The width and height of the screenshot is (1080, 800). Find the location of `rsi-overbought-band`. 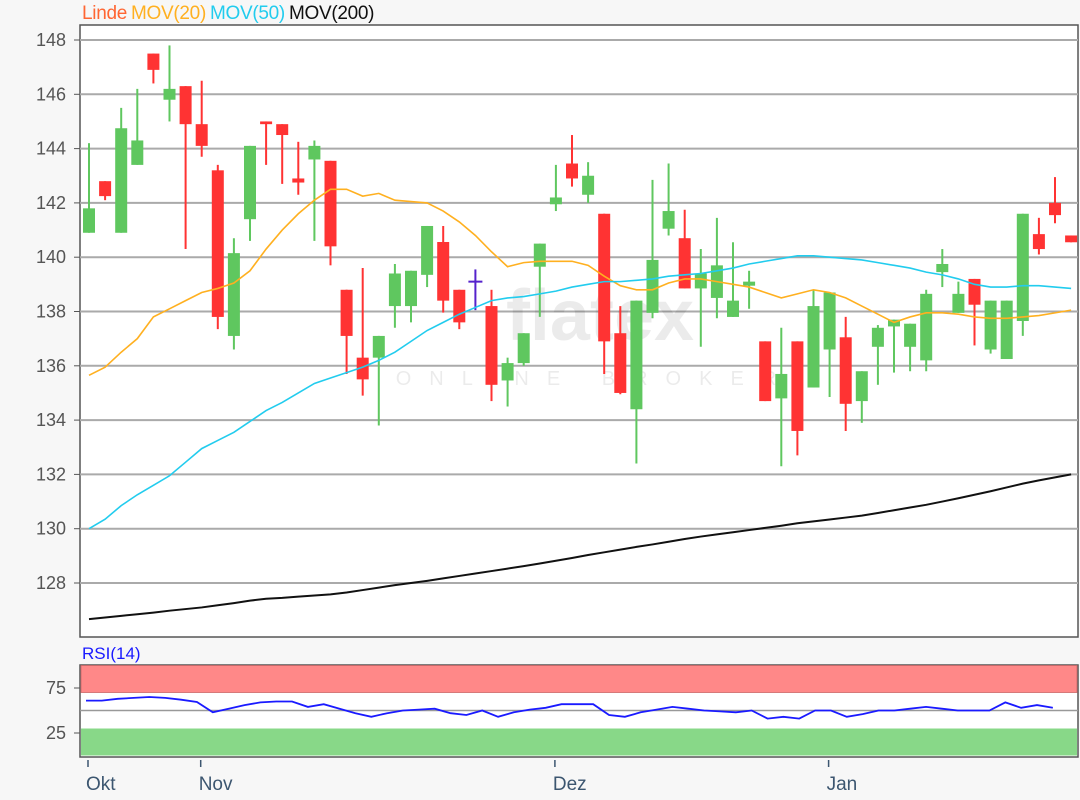

rsi-overbought-band is located at coordinates (579, 679).